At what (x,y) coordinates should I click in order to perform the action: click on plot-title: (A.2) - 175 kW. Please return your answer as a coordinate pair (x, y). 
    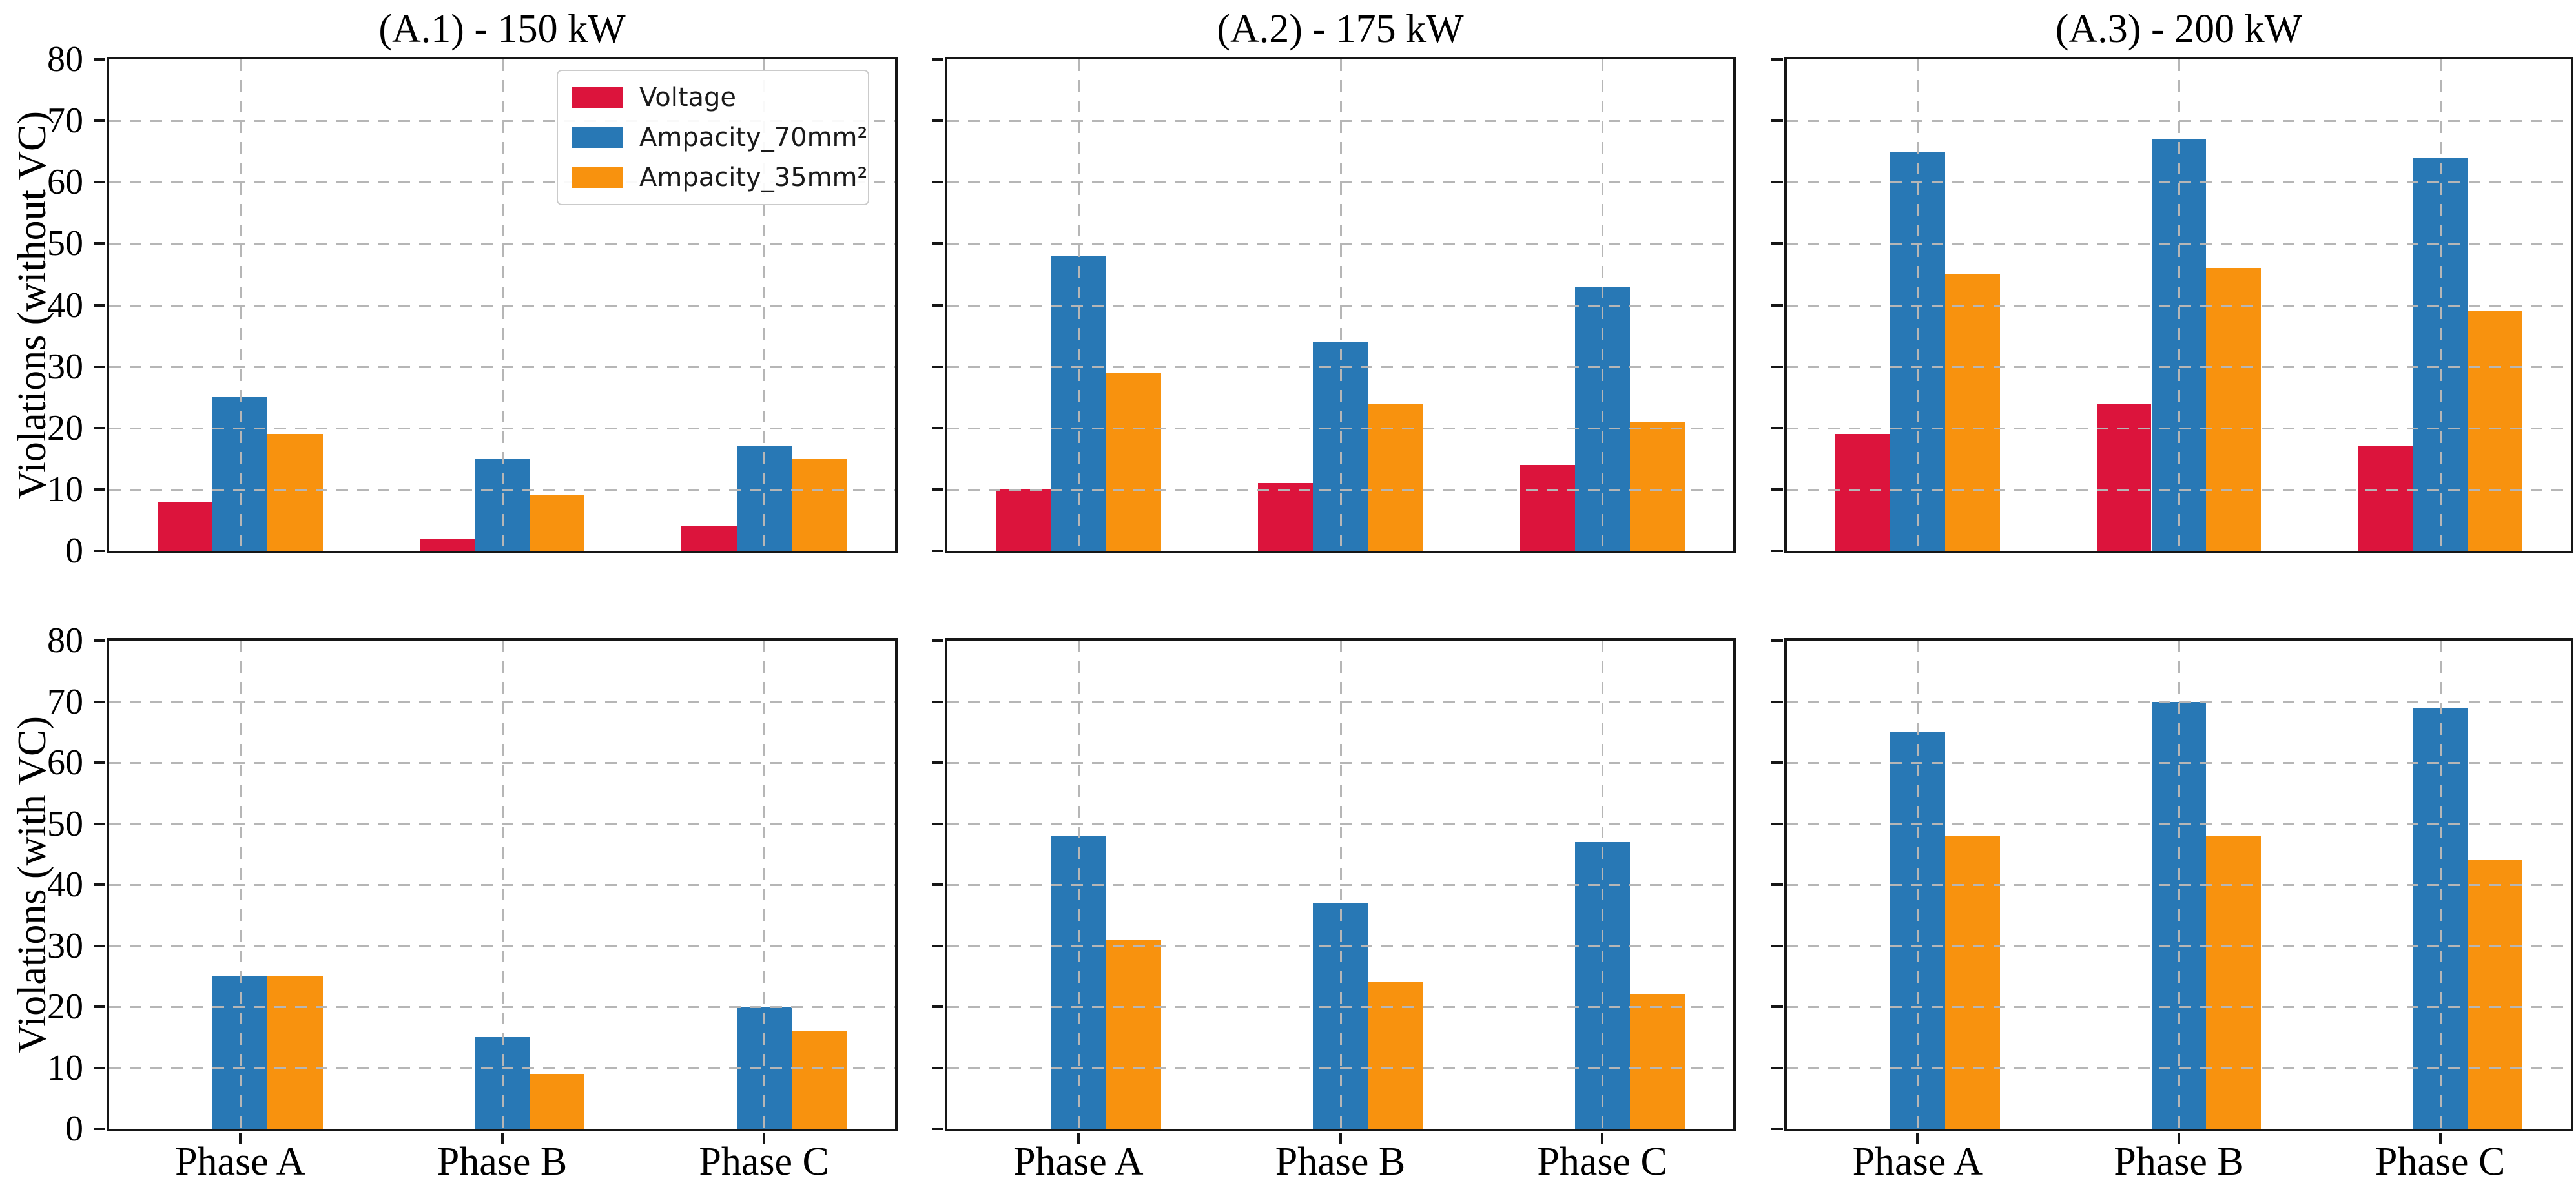
    Looking at the image, I should click on (1340, 29).